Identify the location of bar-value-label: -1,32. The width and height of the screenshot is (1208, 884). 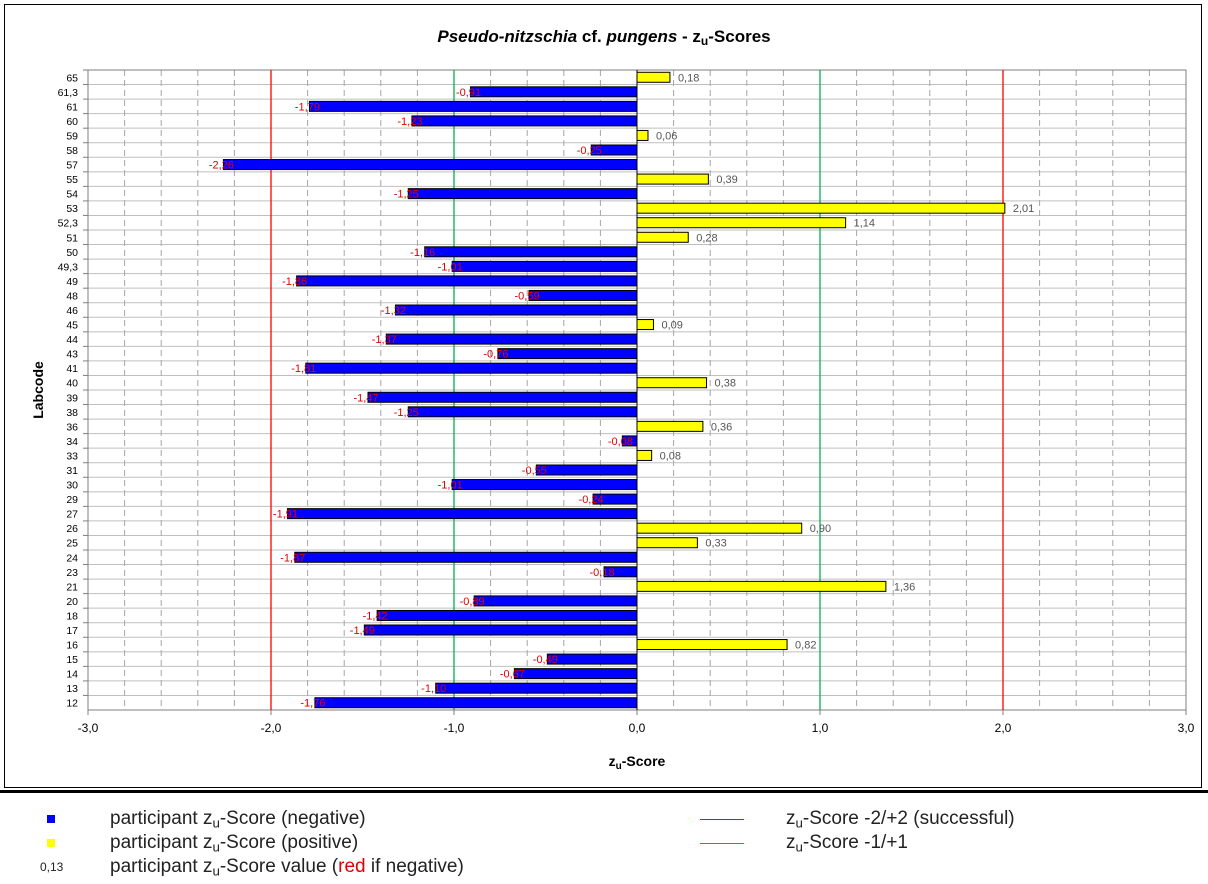
(393, 311).